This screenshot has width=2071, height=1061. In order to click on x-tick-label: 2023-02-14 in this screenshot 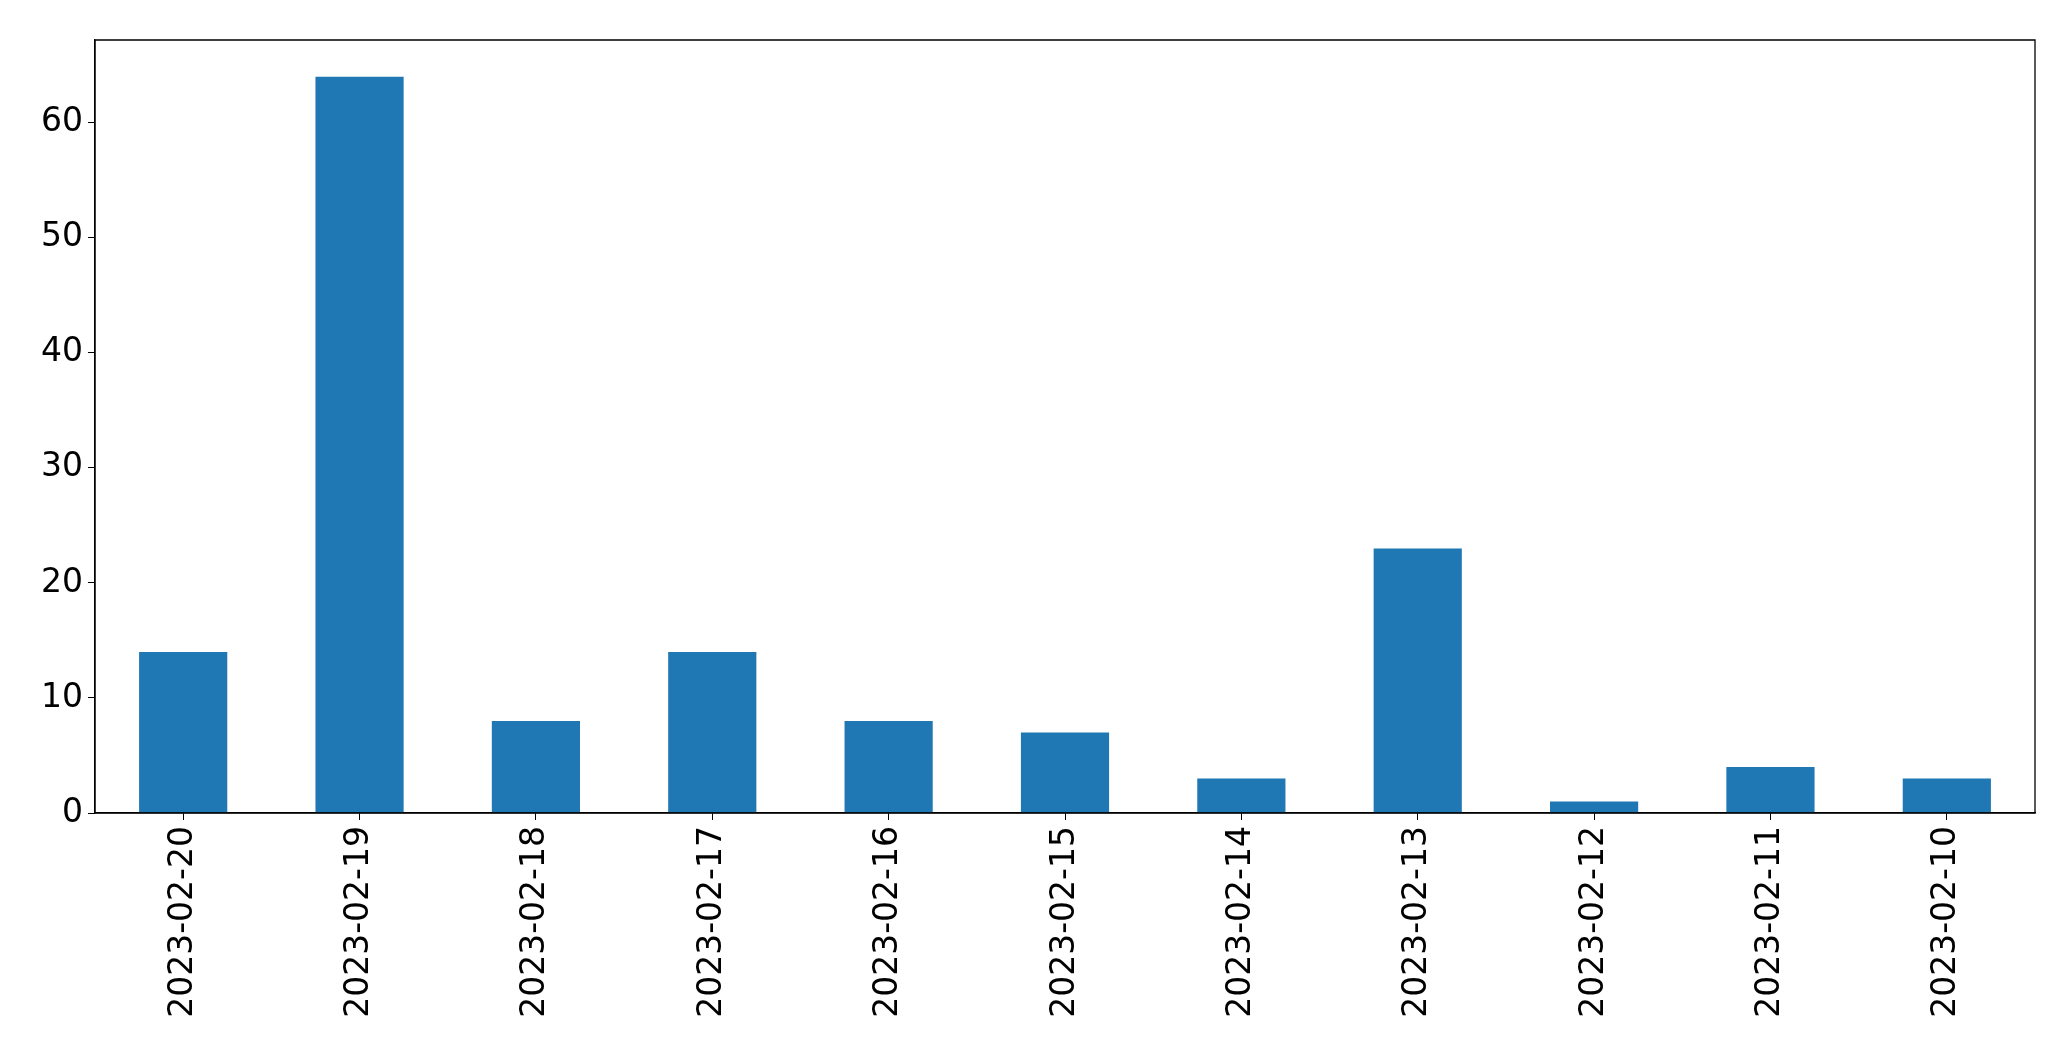, I will do `click(1238, 922)`.